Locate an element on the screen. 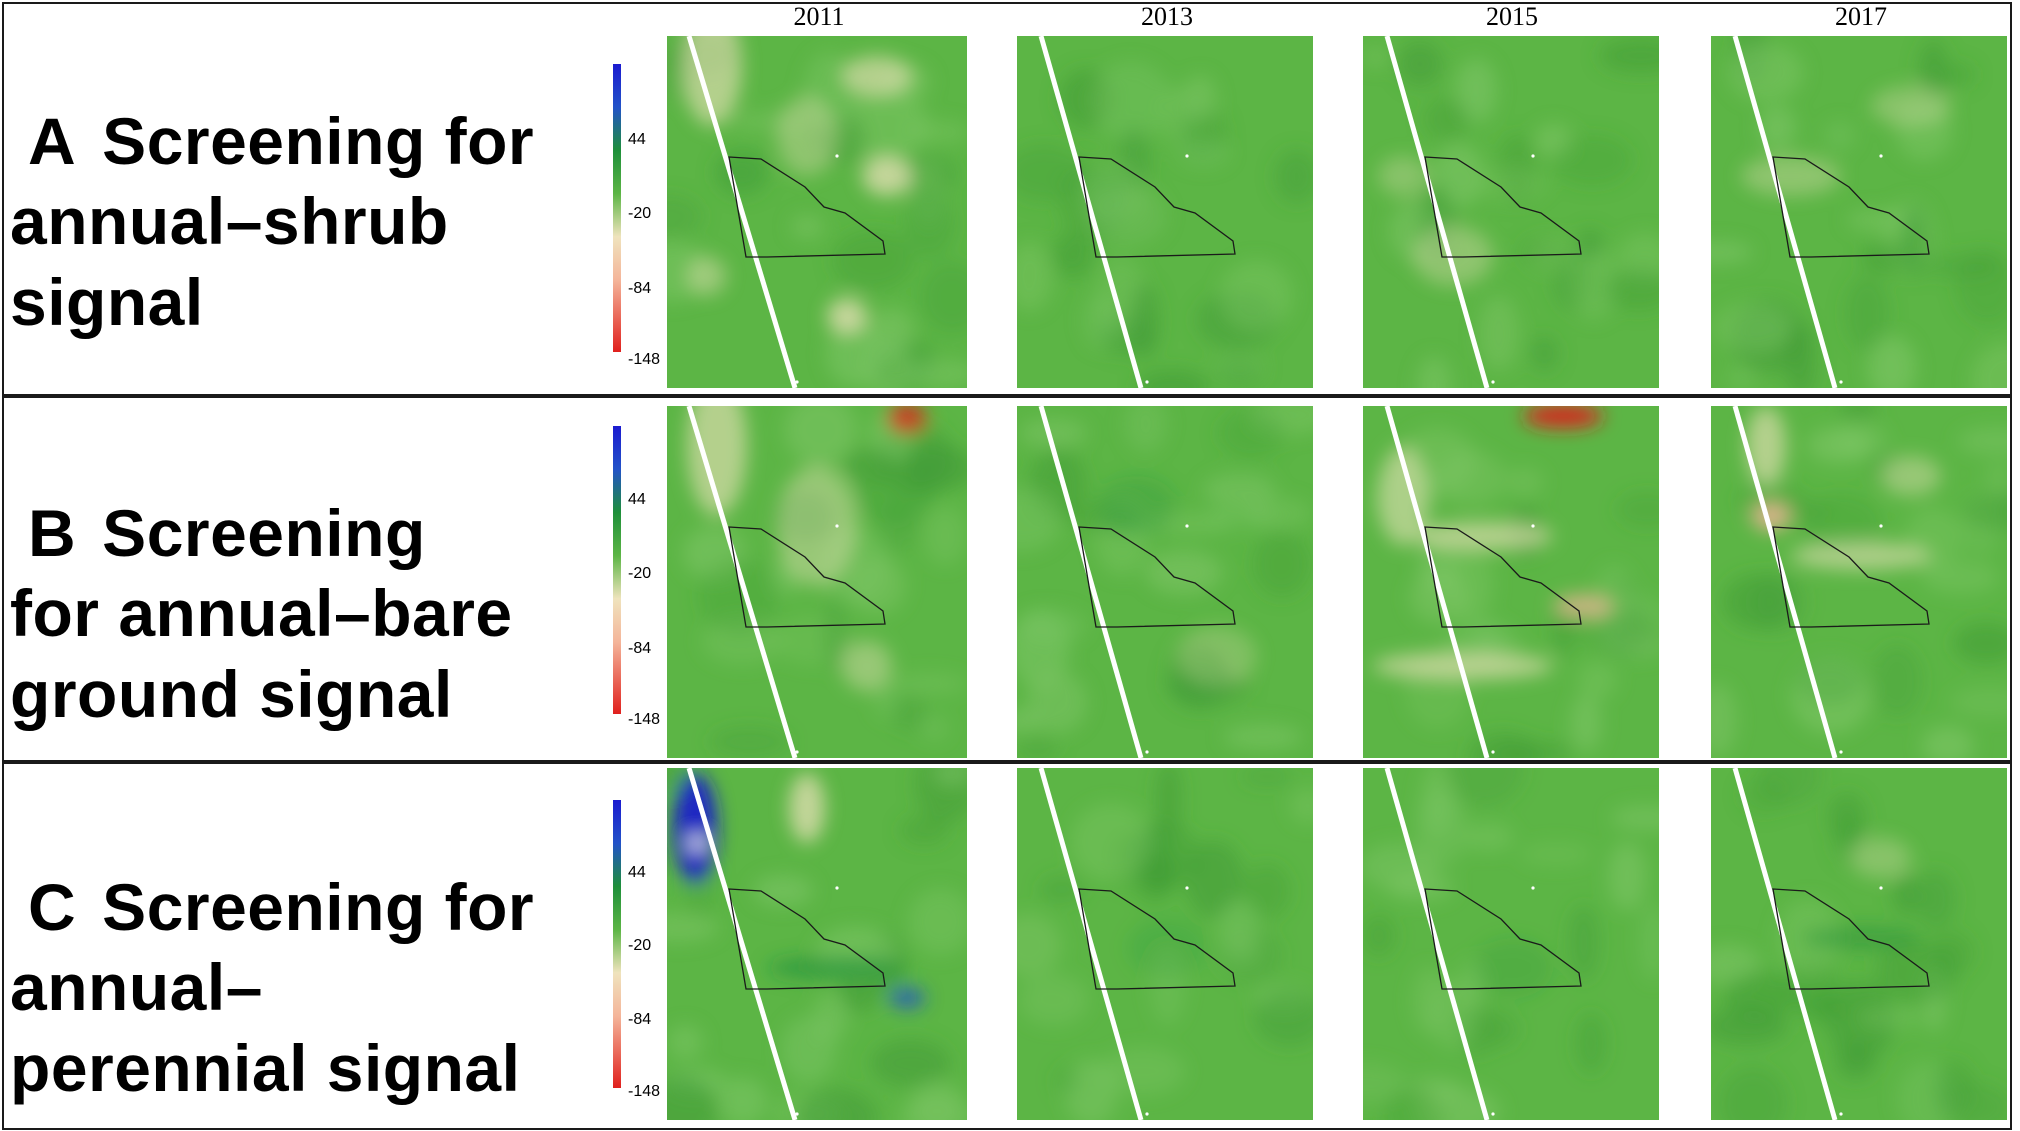 The height and width of the screenshot is (1131, 2020). panel-a-tick-neg20: -20 is located at coordinates (640, 213).